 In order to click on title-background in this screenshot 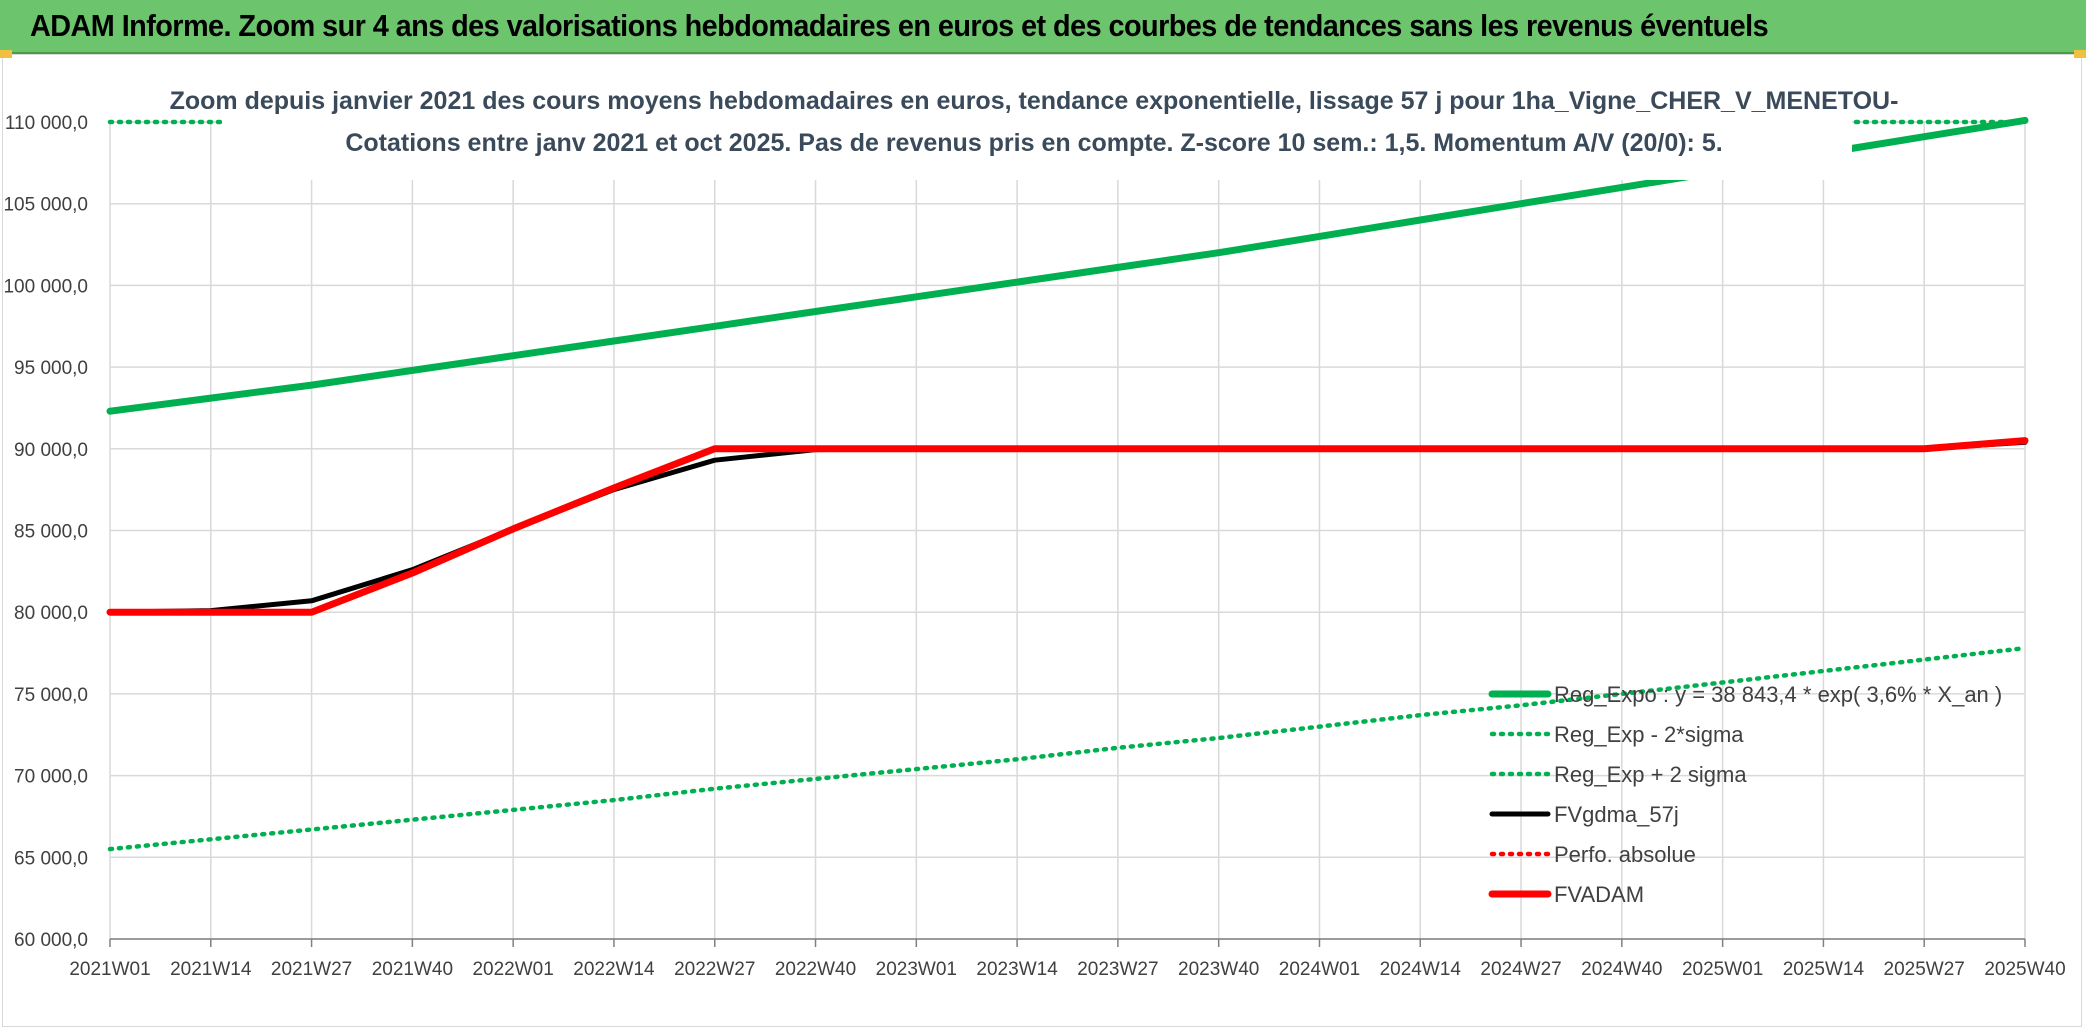, I will do `click(1037, 128)`.